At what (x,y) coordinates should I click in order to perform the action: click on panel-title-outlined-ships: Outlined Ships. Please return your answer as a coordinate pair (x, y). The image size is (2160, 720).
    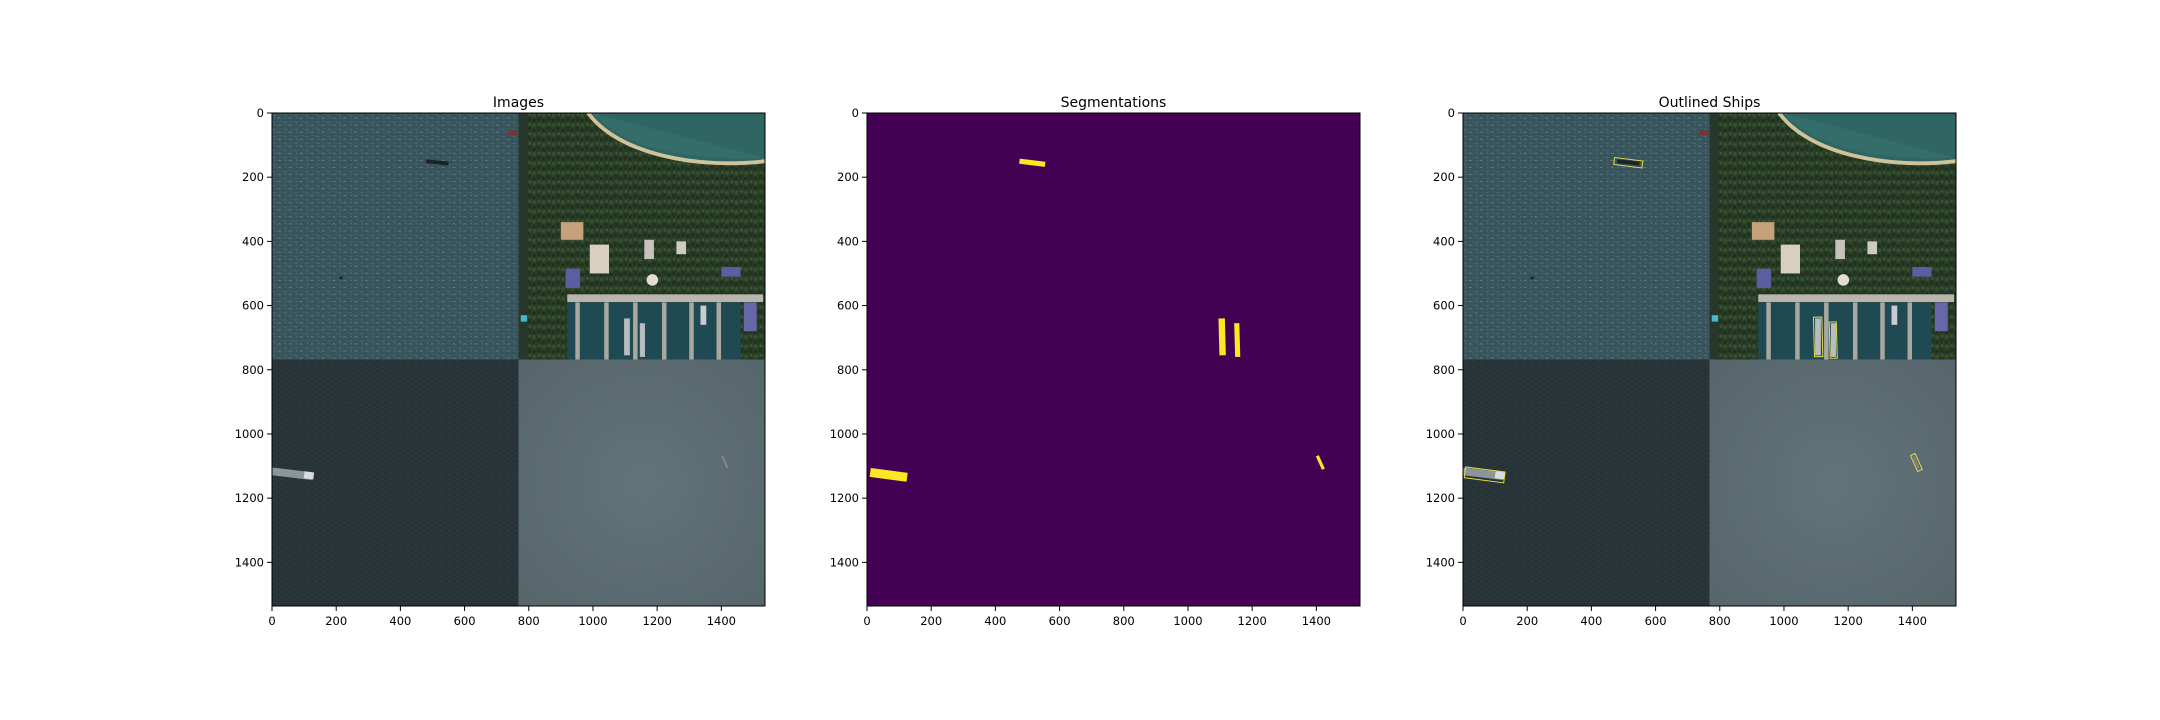
    Looking at the image, I should click on (1710, 103).